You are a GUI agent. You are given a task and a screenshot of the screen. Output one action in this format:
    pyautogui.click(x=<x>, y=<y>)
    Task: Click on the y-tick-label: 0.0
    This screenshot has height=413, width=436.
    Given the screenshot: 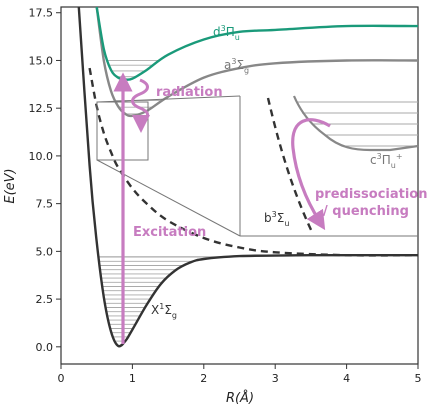 What is the action you would take?
    pyautogui.click(x=45, y=347)
    